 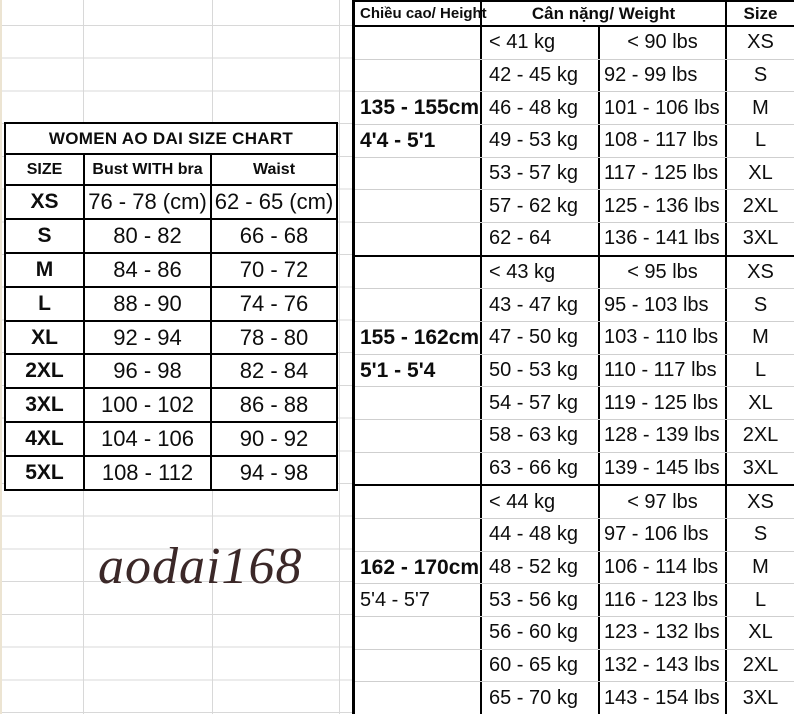 I want to click on weight-lbs-cell: < 90 lbs, so click(x=663, y=43).